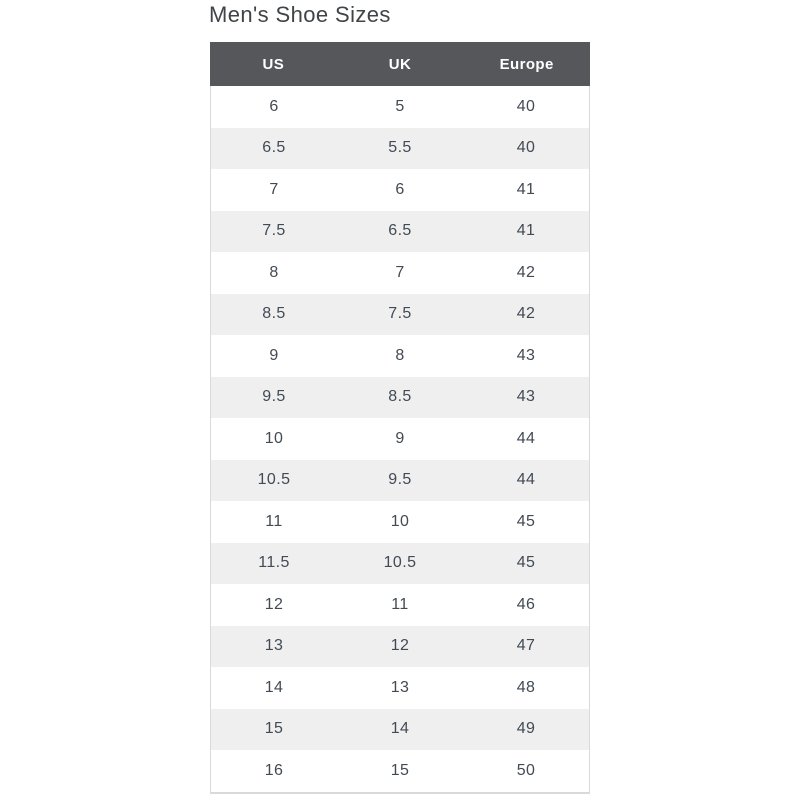 Image resolution: width=800 pixels, height=800 pixels. Describe the element at coordinates (274, 231) in the screenshot. I see `cell-us: 7.5` at that location.